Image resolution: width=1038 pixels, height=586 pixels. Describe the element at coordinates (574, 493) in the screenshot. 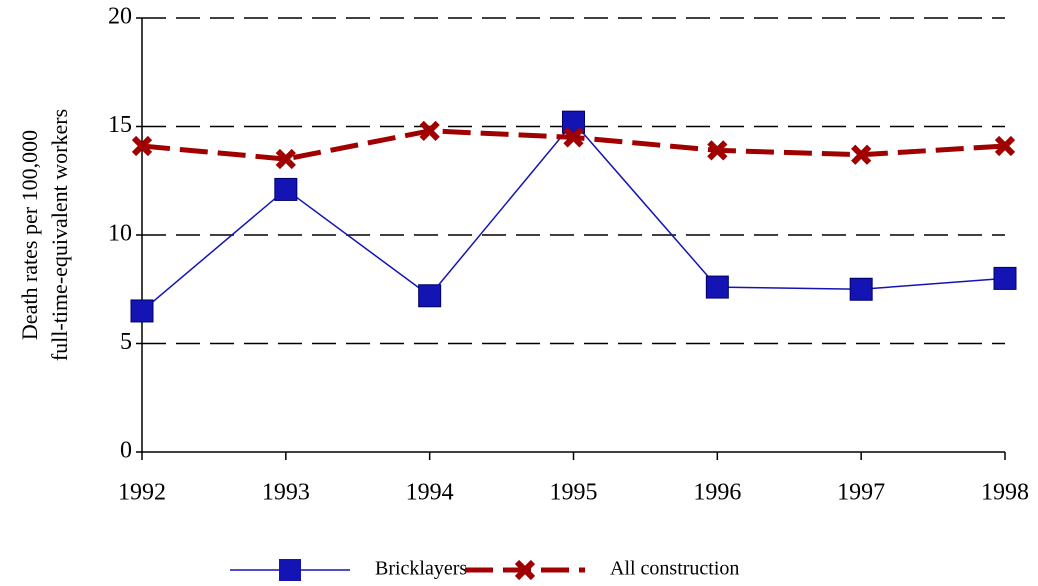

I see `x-tick-label: 1995` at that location.